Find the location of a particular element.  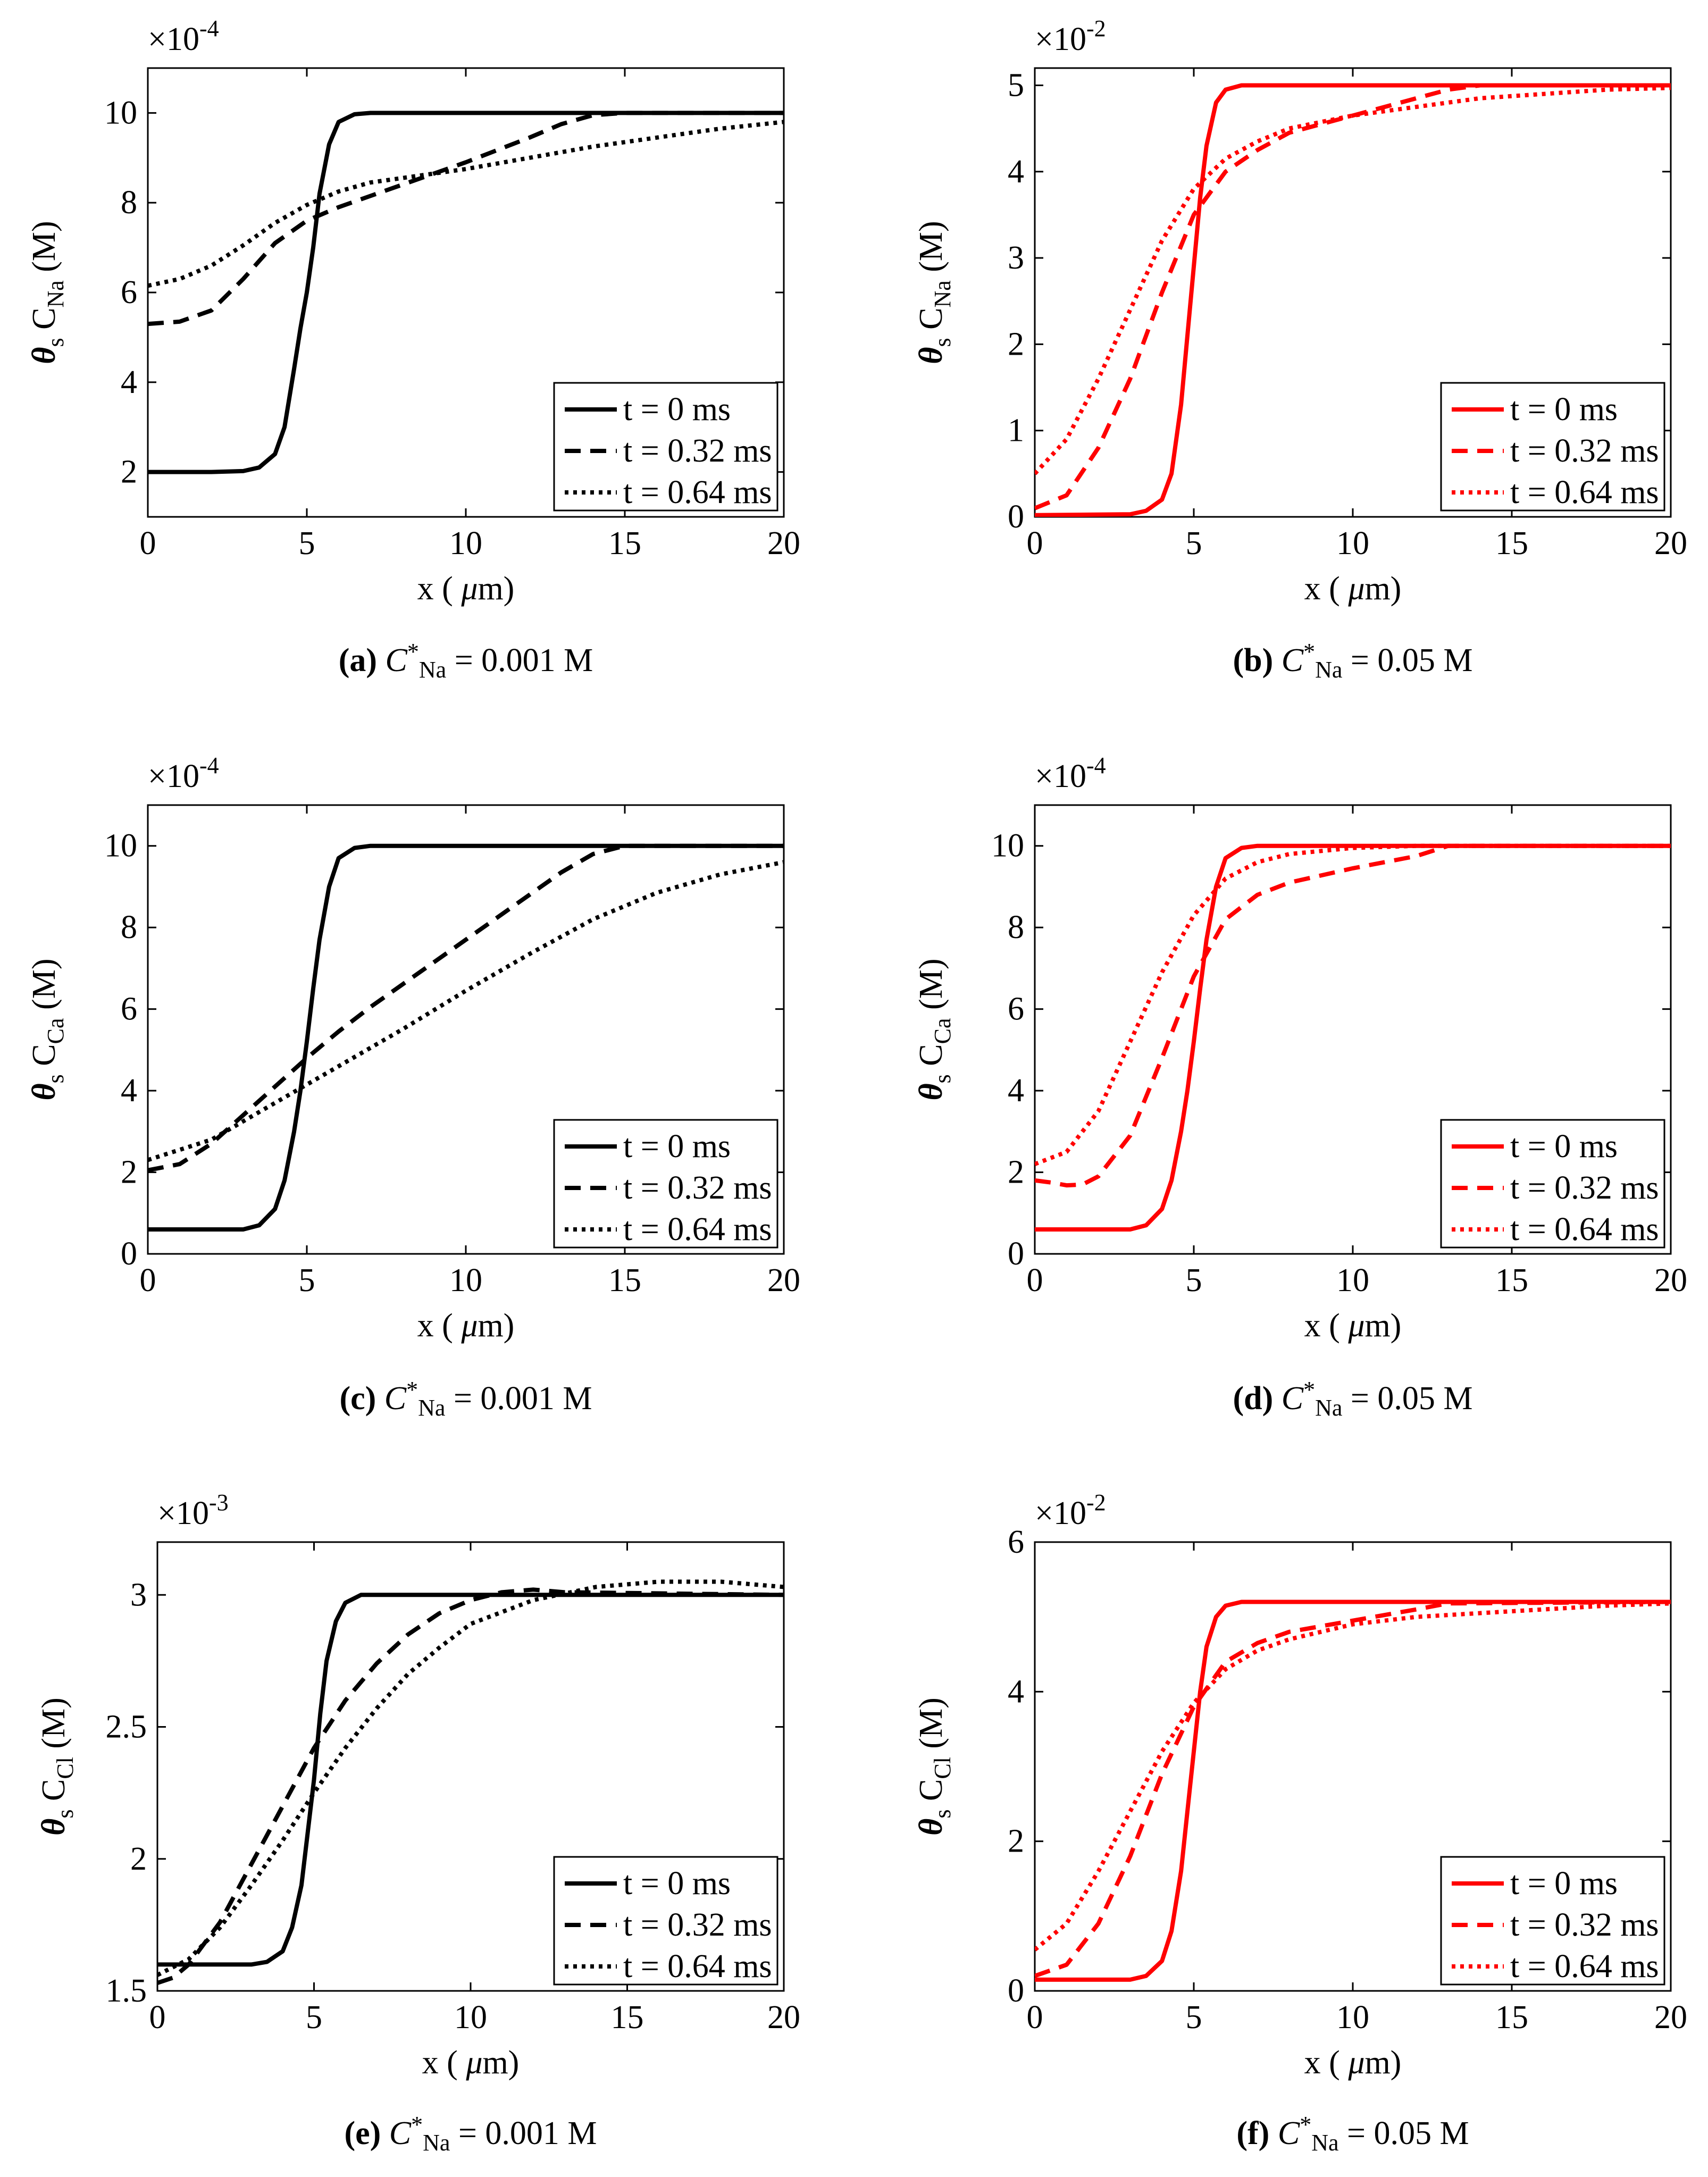

y-axis-label: θs CCl (M) is located at coordinates (934, 1766).